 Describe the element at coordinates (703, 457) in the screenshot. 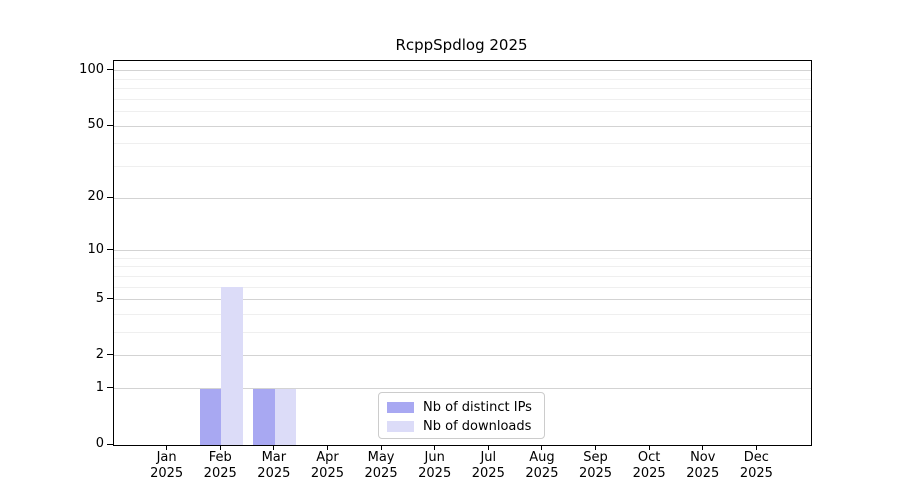

I see `x-tick-month: Nov` at that location.